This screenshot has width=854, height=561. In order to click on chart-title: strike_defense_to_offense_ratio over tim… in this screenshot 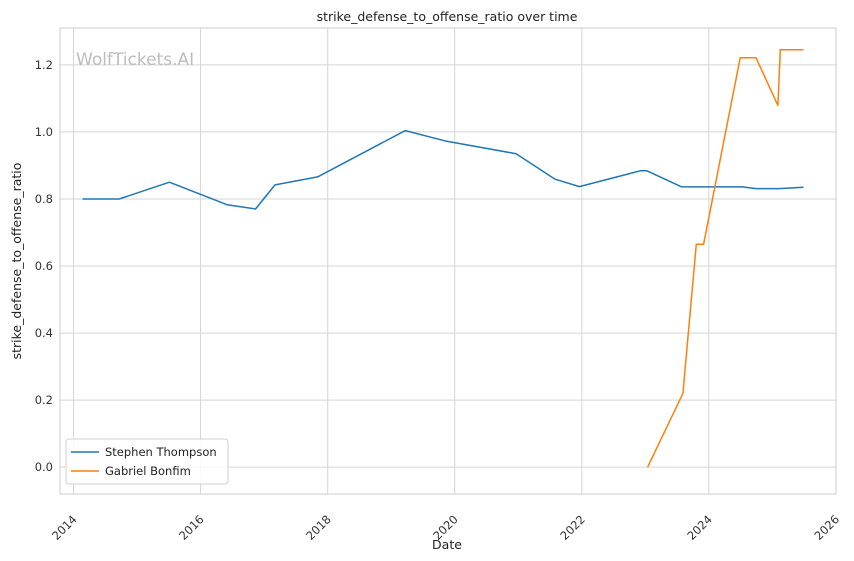, I will do `click(447, 16)`.